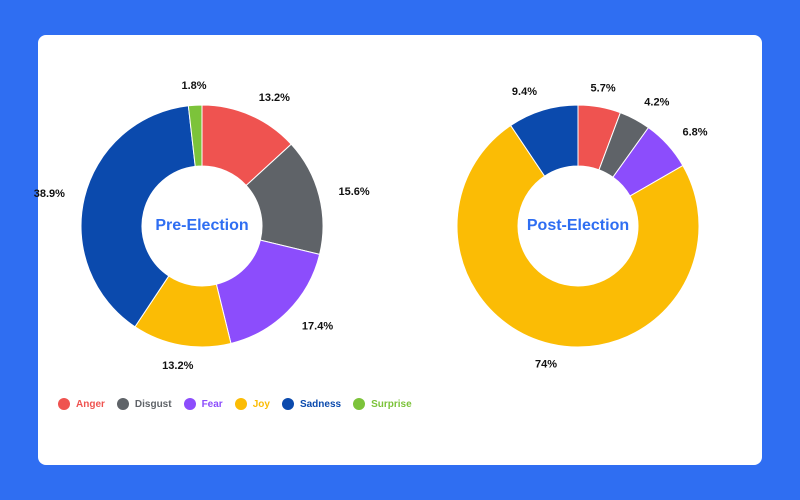 The width and height of the screenshot is (800, 500). Describe the element at coordinates (261, 404) in the screenshot. I see `legend-label-joy: Joy` at that location.